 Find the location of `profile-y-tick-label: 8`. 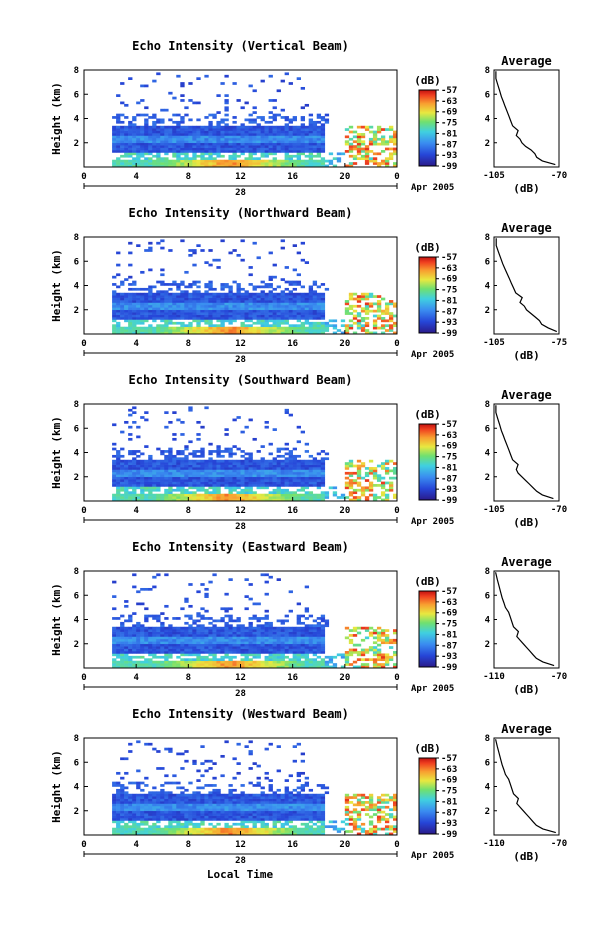

profile-y-tick-label: 8 is located at coordinates (487, 572).